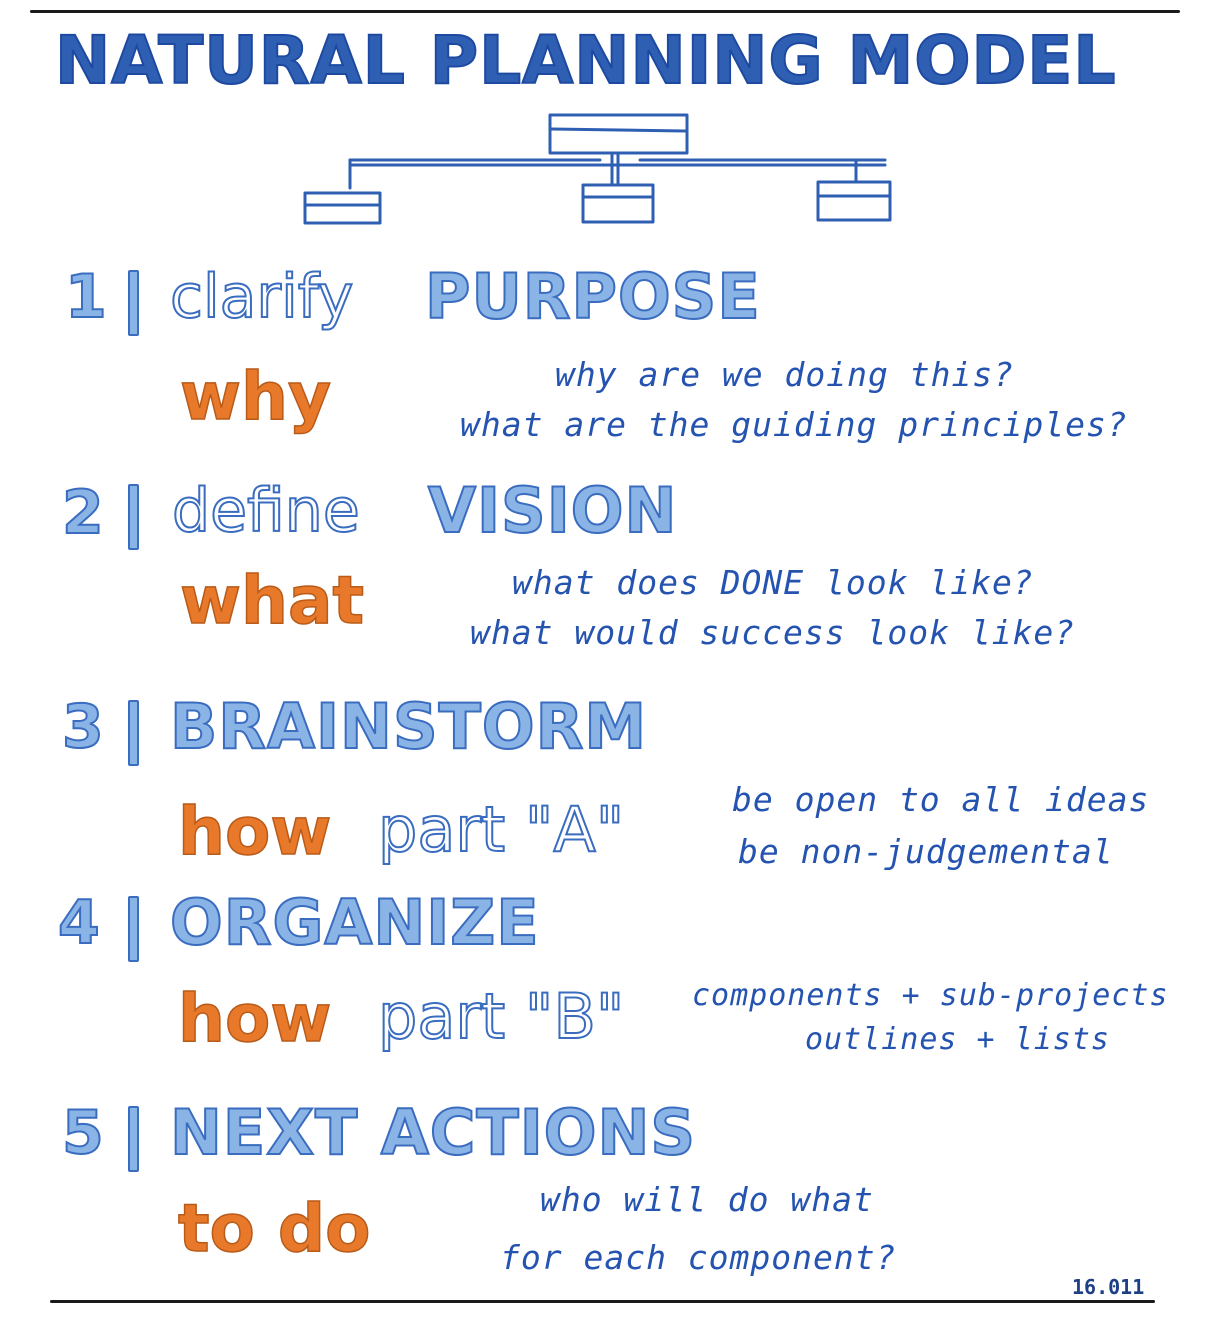 This screenshot has width=1214, height=1318. Describe the element at coordinates (707, 1199) in the screenshot. I see `step-note: who will do what` at that location.